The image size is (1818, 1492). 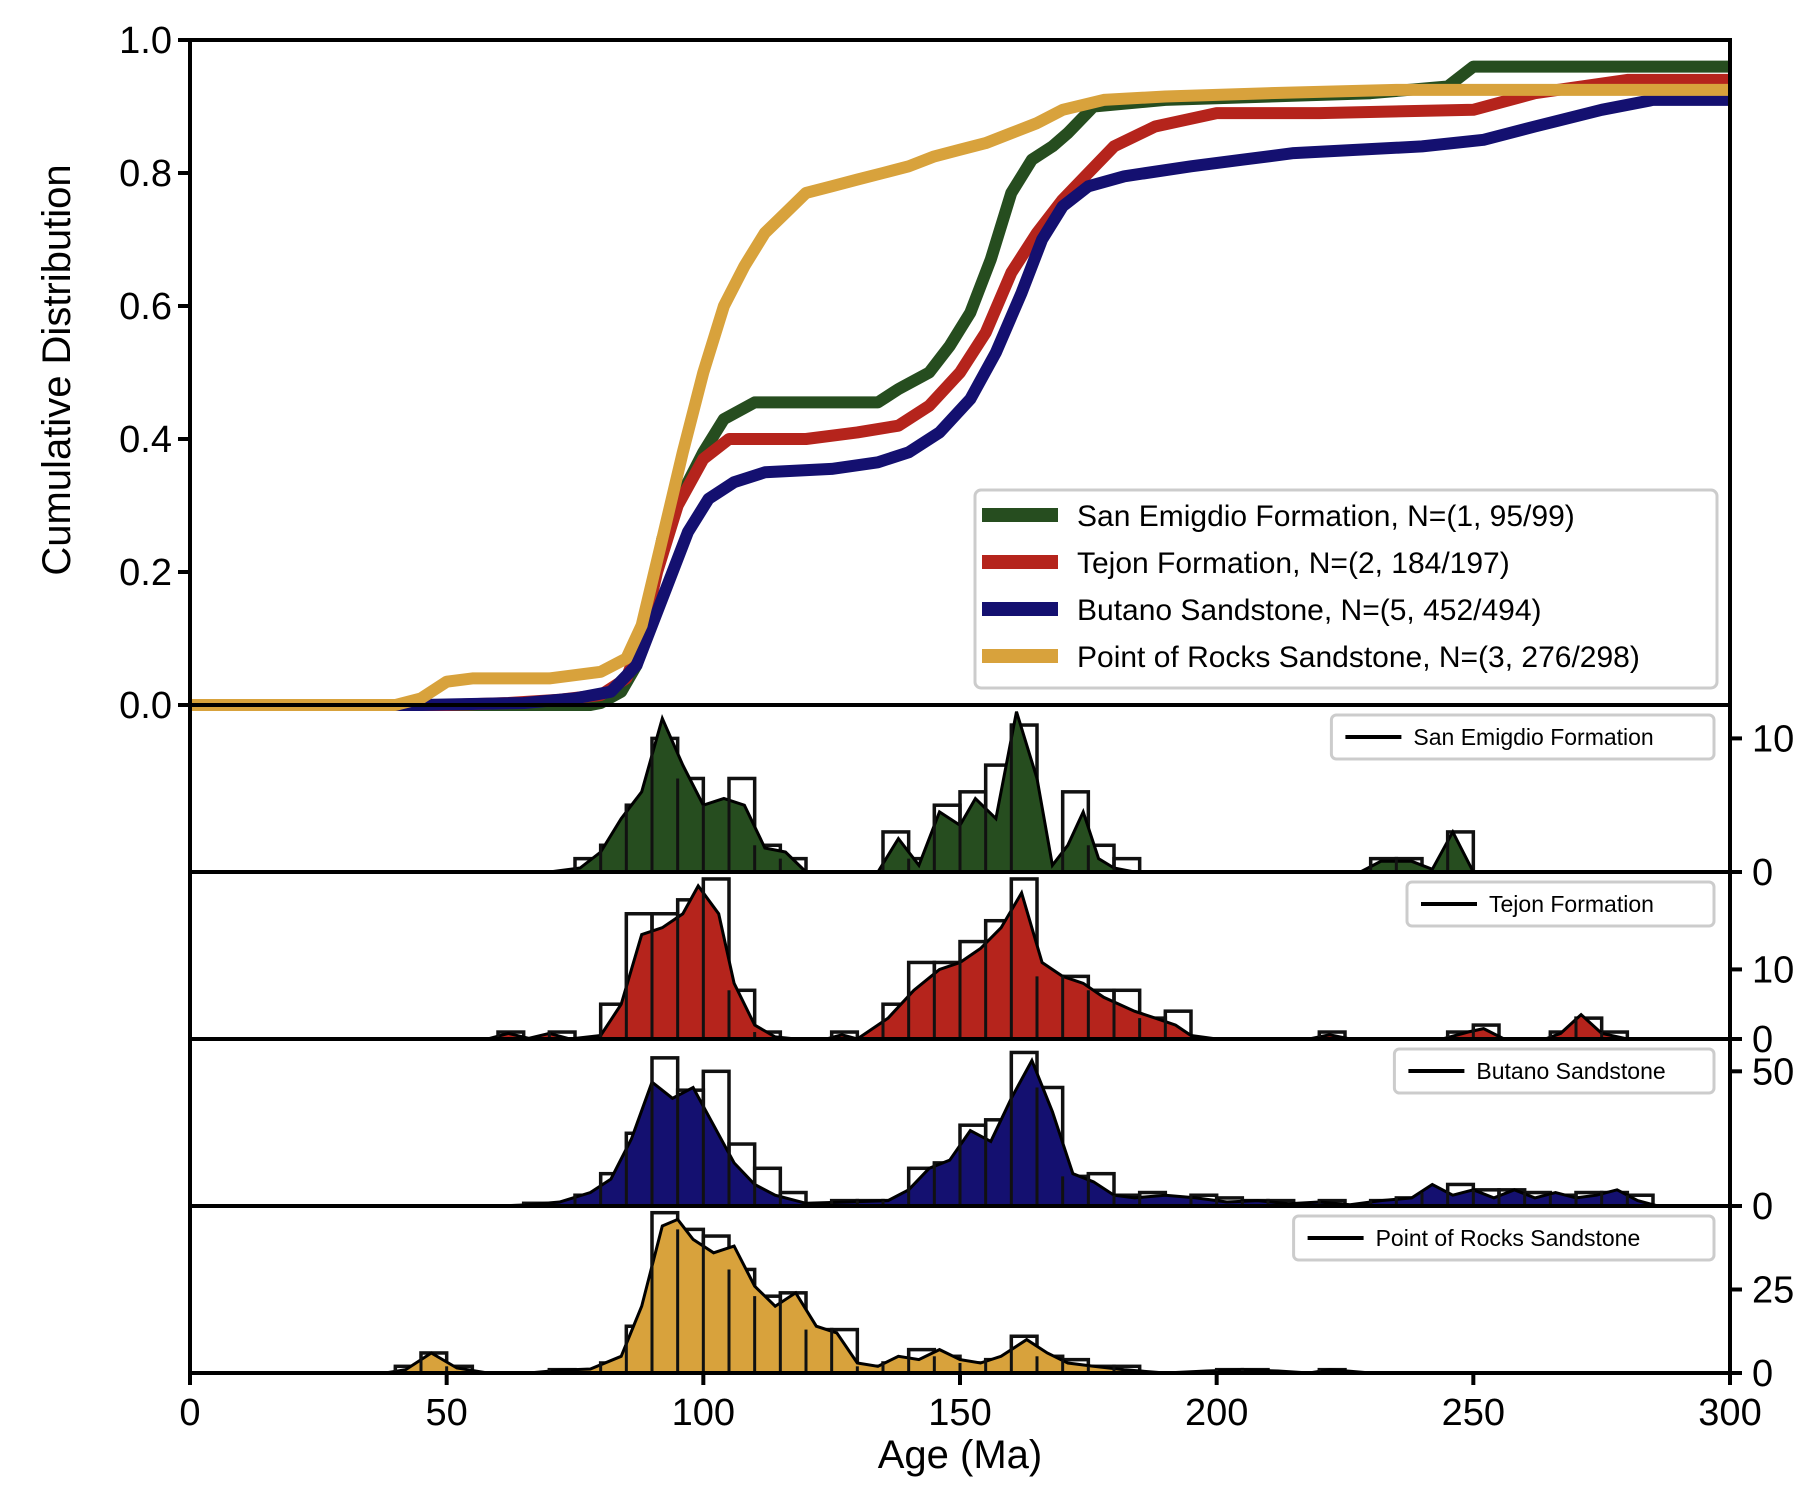 I want to click on hist-legend-label: Butano Sandstone, so click(x=1570, y=1071).